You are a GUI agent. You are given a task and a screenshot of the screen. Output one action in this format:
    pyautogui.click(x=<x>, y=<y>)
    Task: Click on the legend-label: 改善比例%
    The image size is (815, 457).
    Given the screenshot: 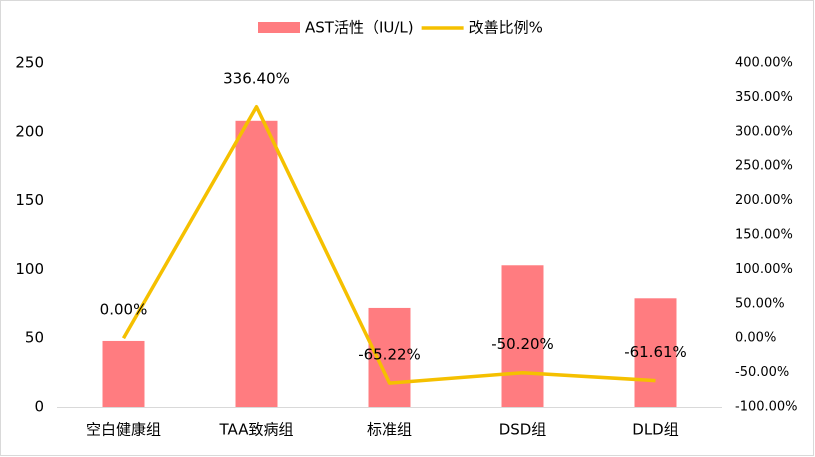 What is the action you would take?
    pyautogui.click(x=506, y=28)
    